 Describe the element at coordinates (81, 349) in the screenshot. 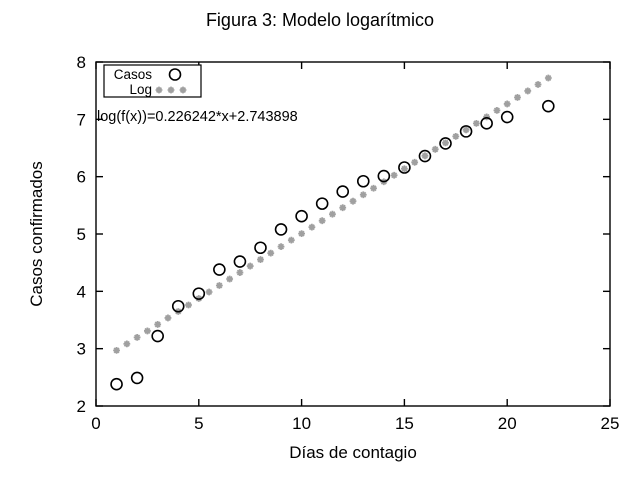

I see `y-tick-label: 3` at that location.